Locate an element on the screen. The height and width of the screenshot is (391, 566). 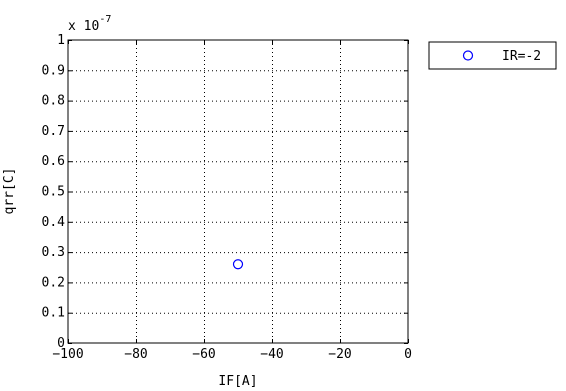
x-tick-label: −40 is located at coordinates (271, 354).